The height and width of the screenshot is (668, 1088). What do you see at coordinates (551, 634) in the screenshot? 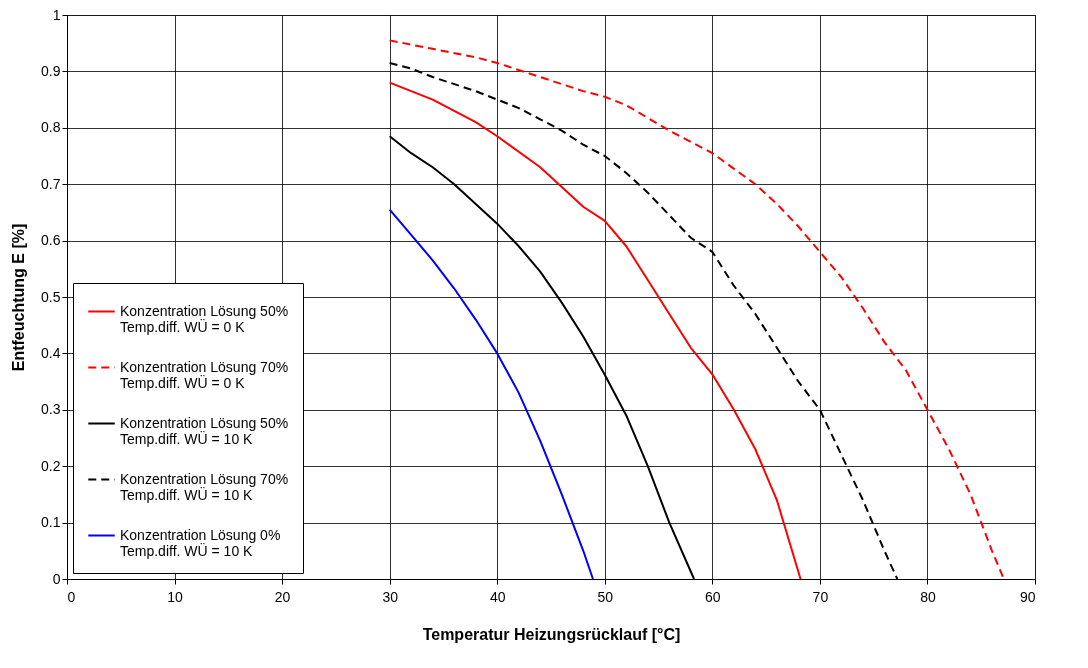
I see `x-axis-title: Temperatur Heizungsrücklauf [°C]` at bounding box center [551, 634].